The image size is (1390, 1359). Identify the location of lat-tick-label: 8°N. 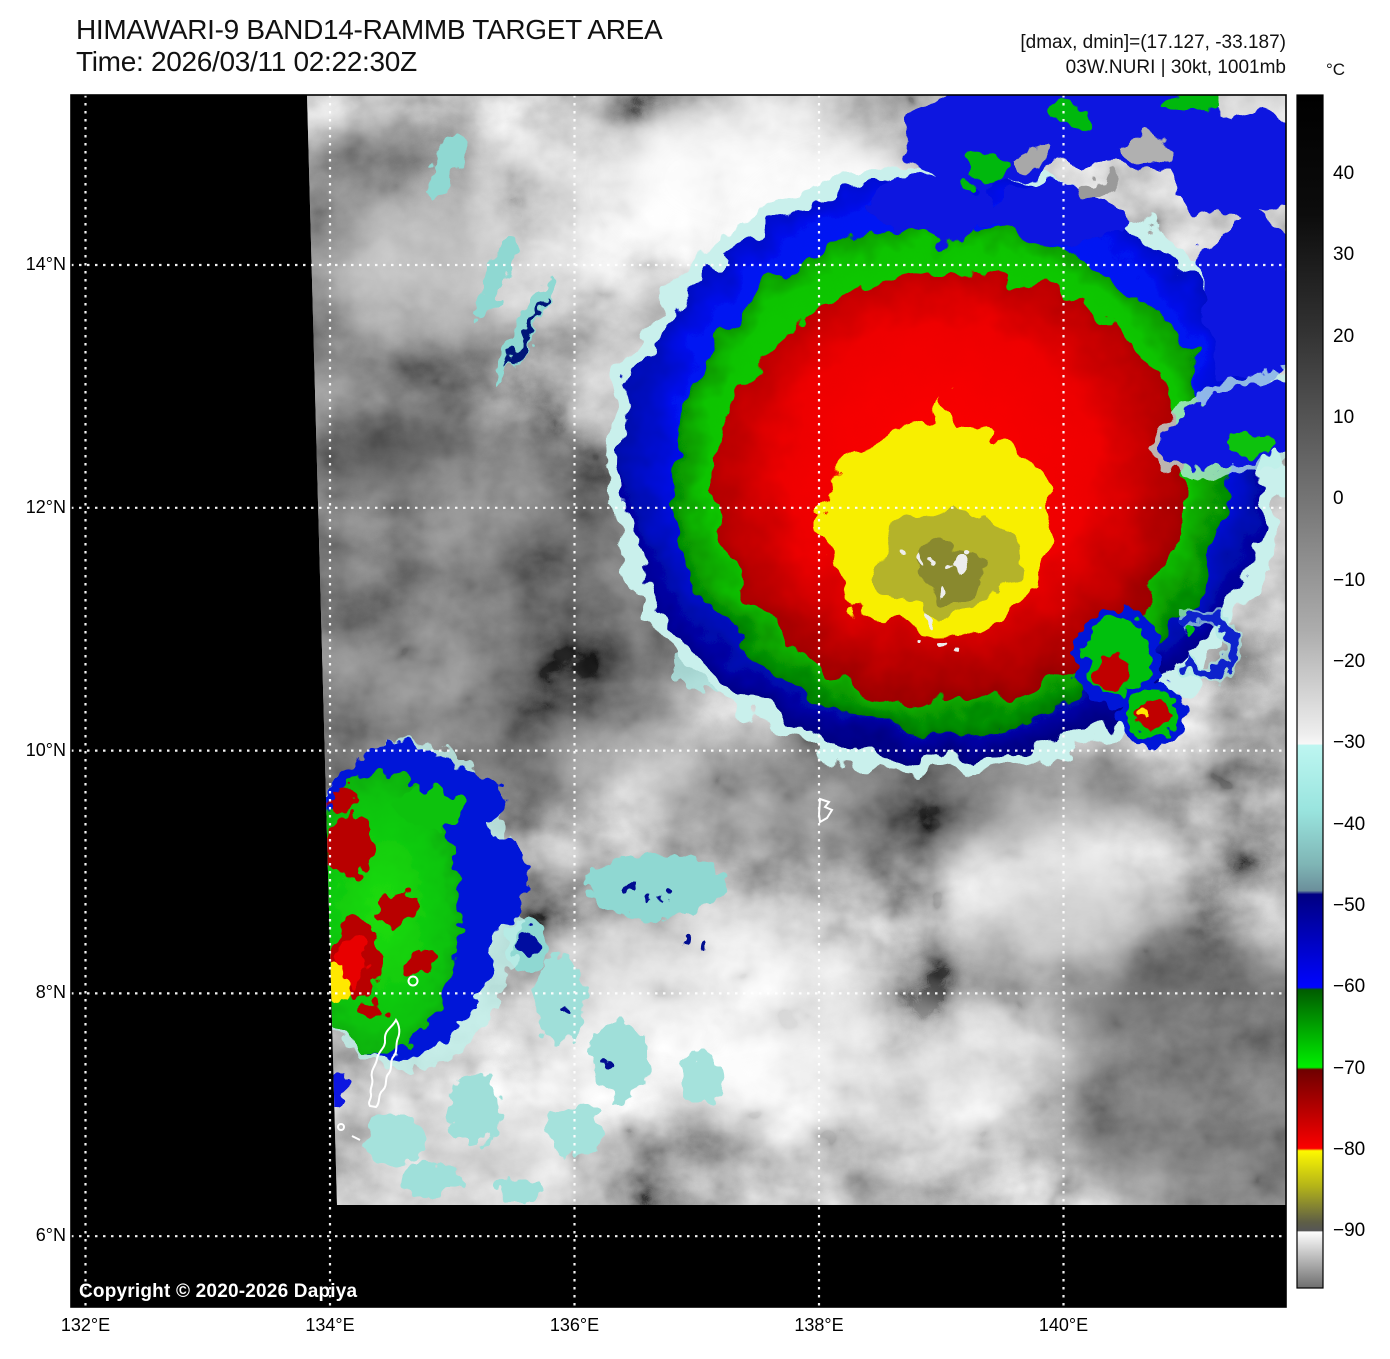
(50, 992).